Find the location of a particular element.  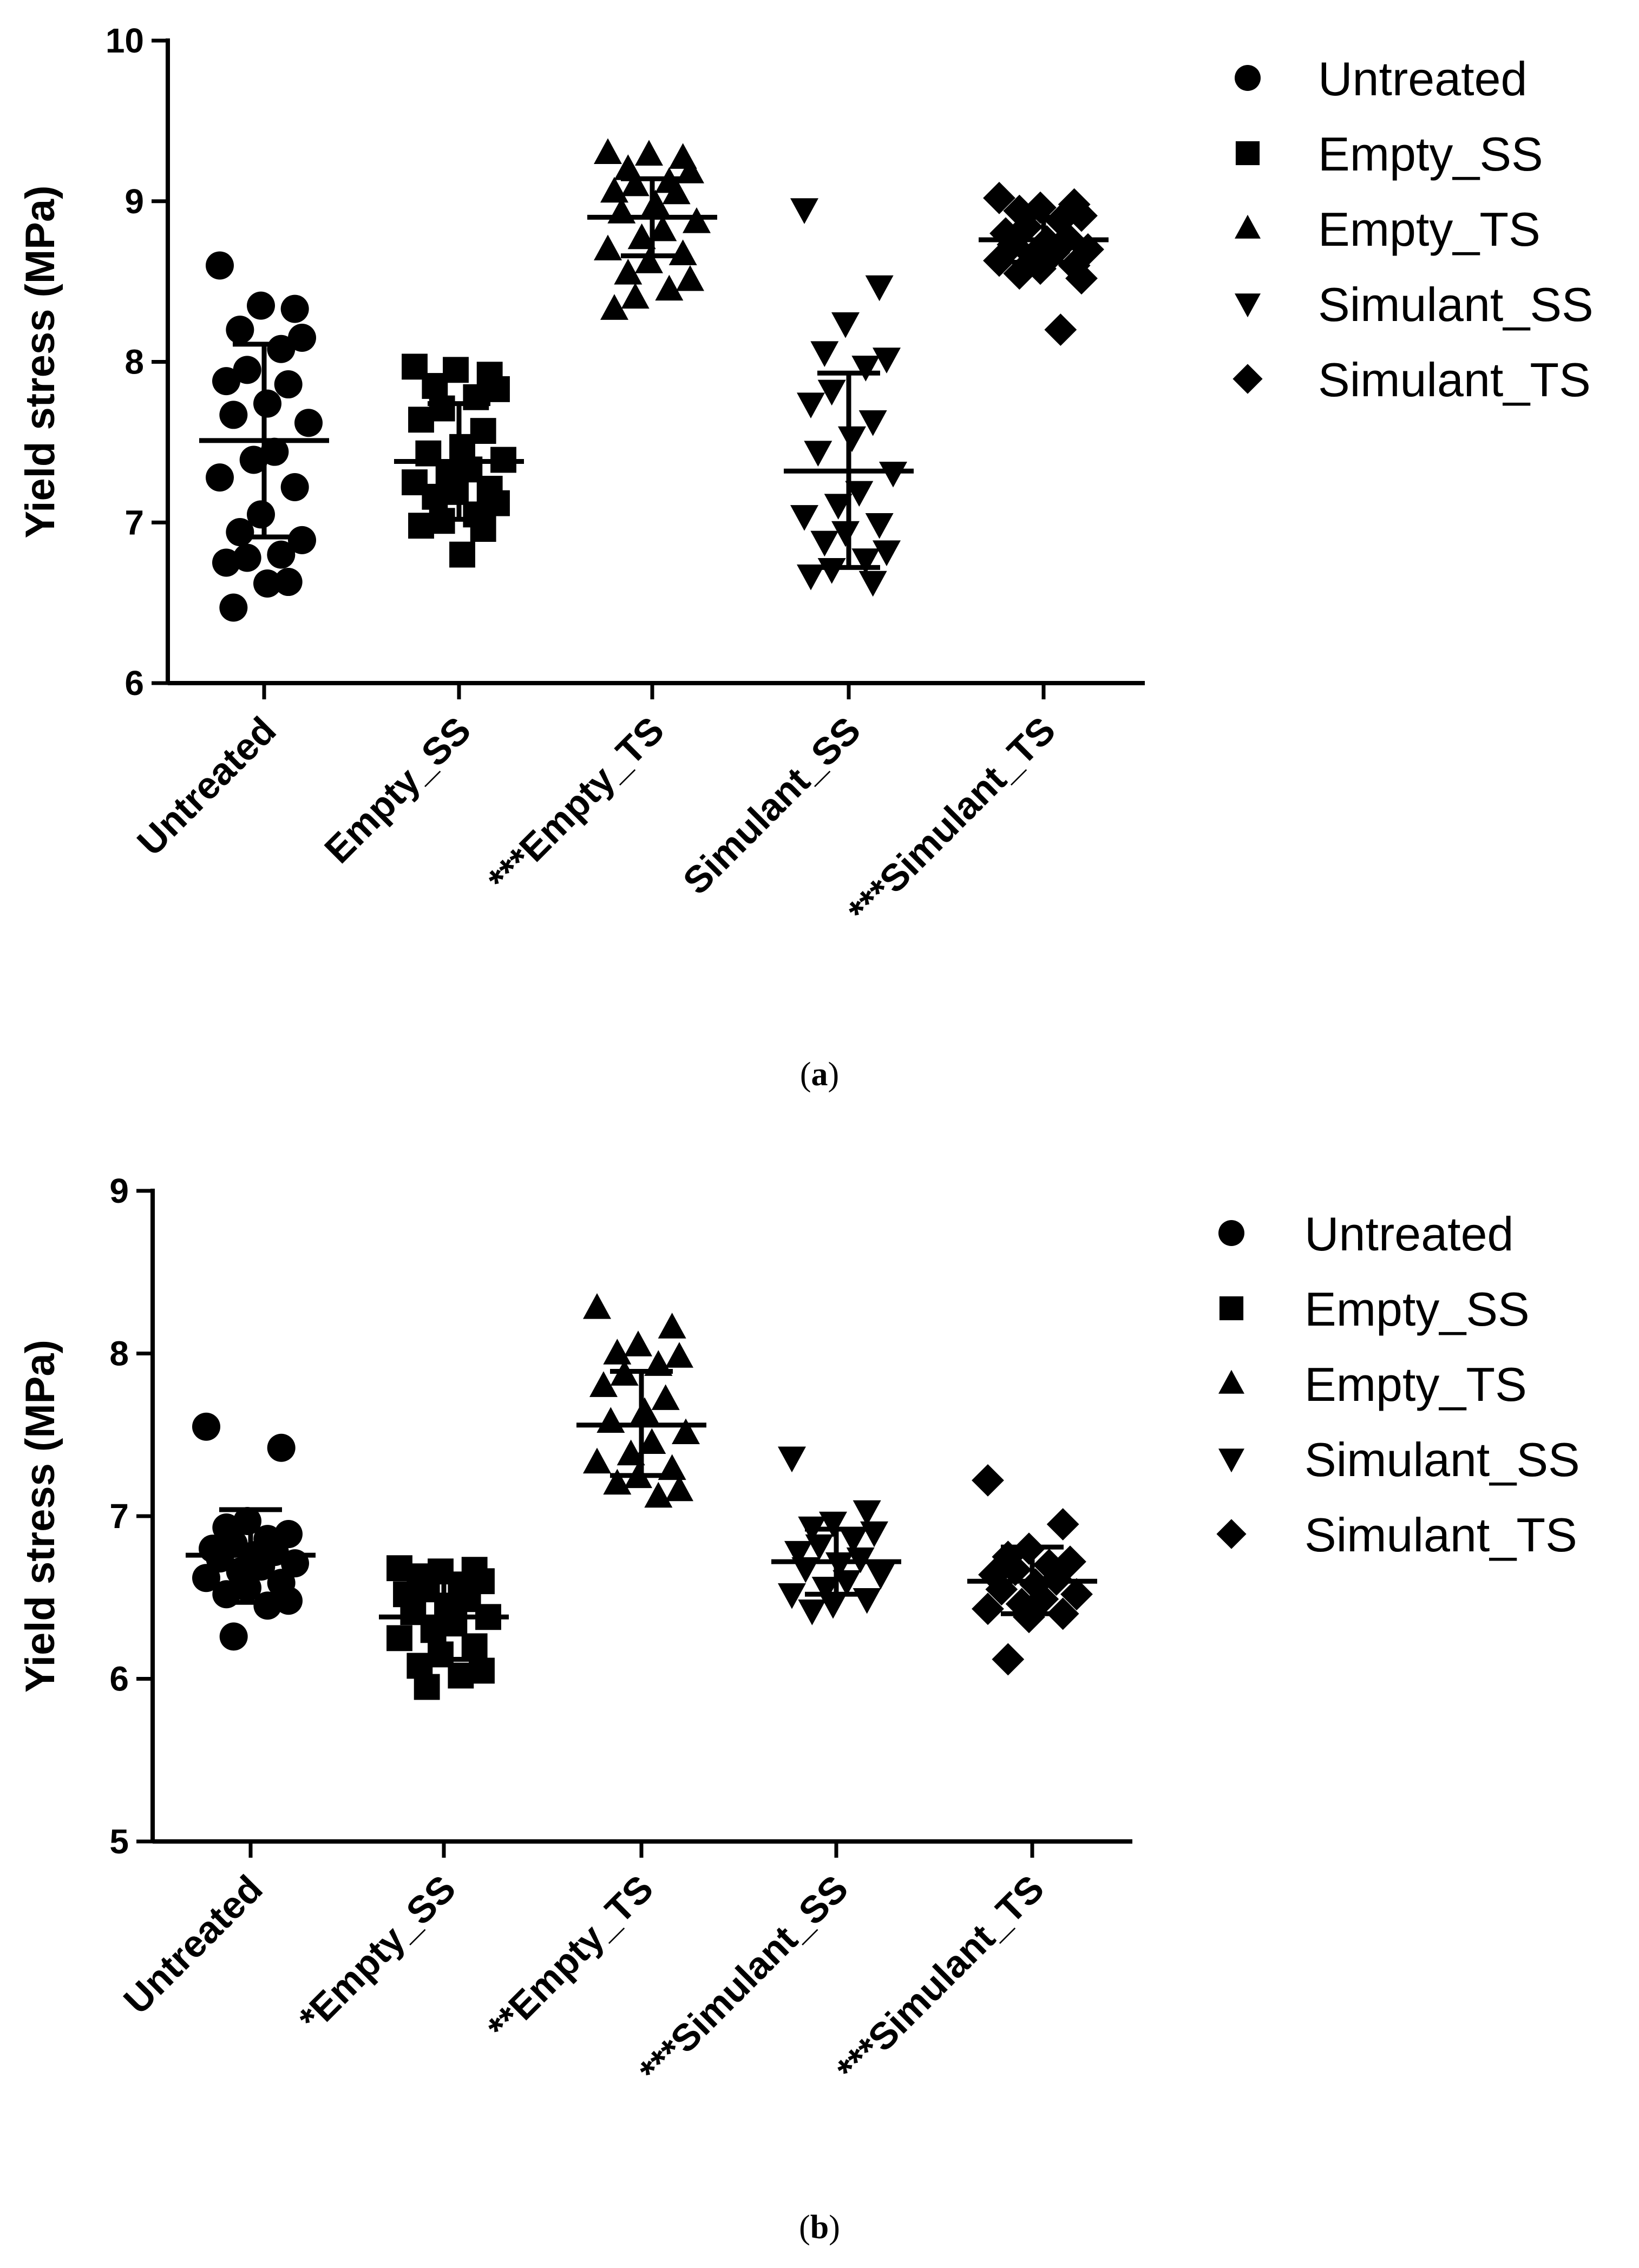

y-tick-label: 5 is located at coordinates (119, 1841).